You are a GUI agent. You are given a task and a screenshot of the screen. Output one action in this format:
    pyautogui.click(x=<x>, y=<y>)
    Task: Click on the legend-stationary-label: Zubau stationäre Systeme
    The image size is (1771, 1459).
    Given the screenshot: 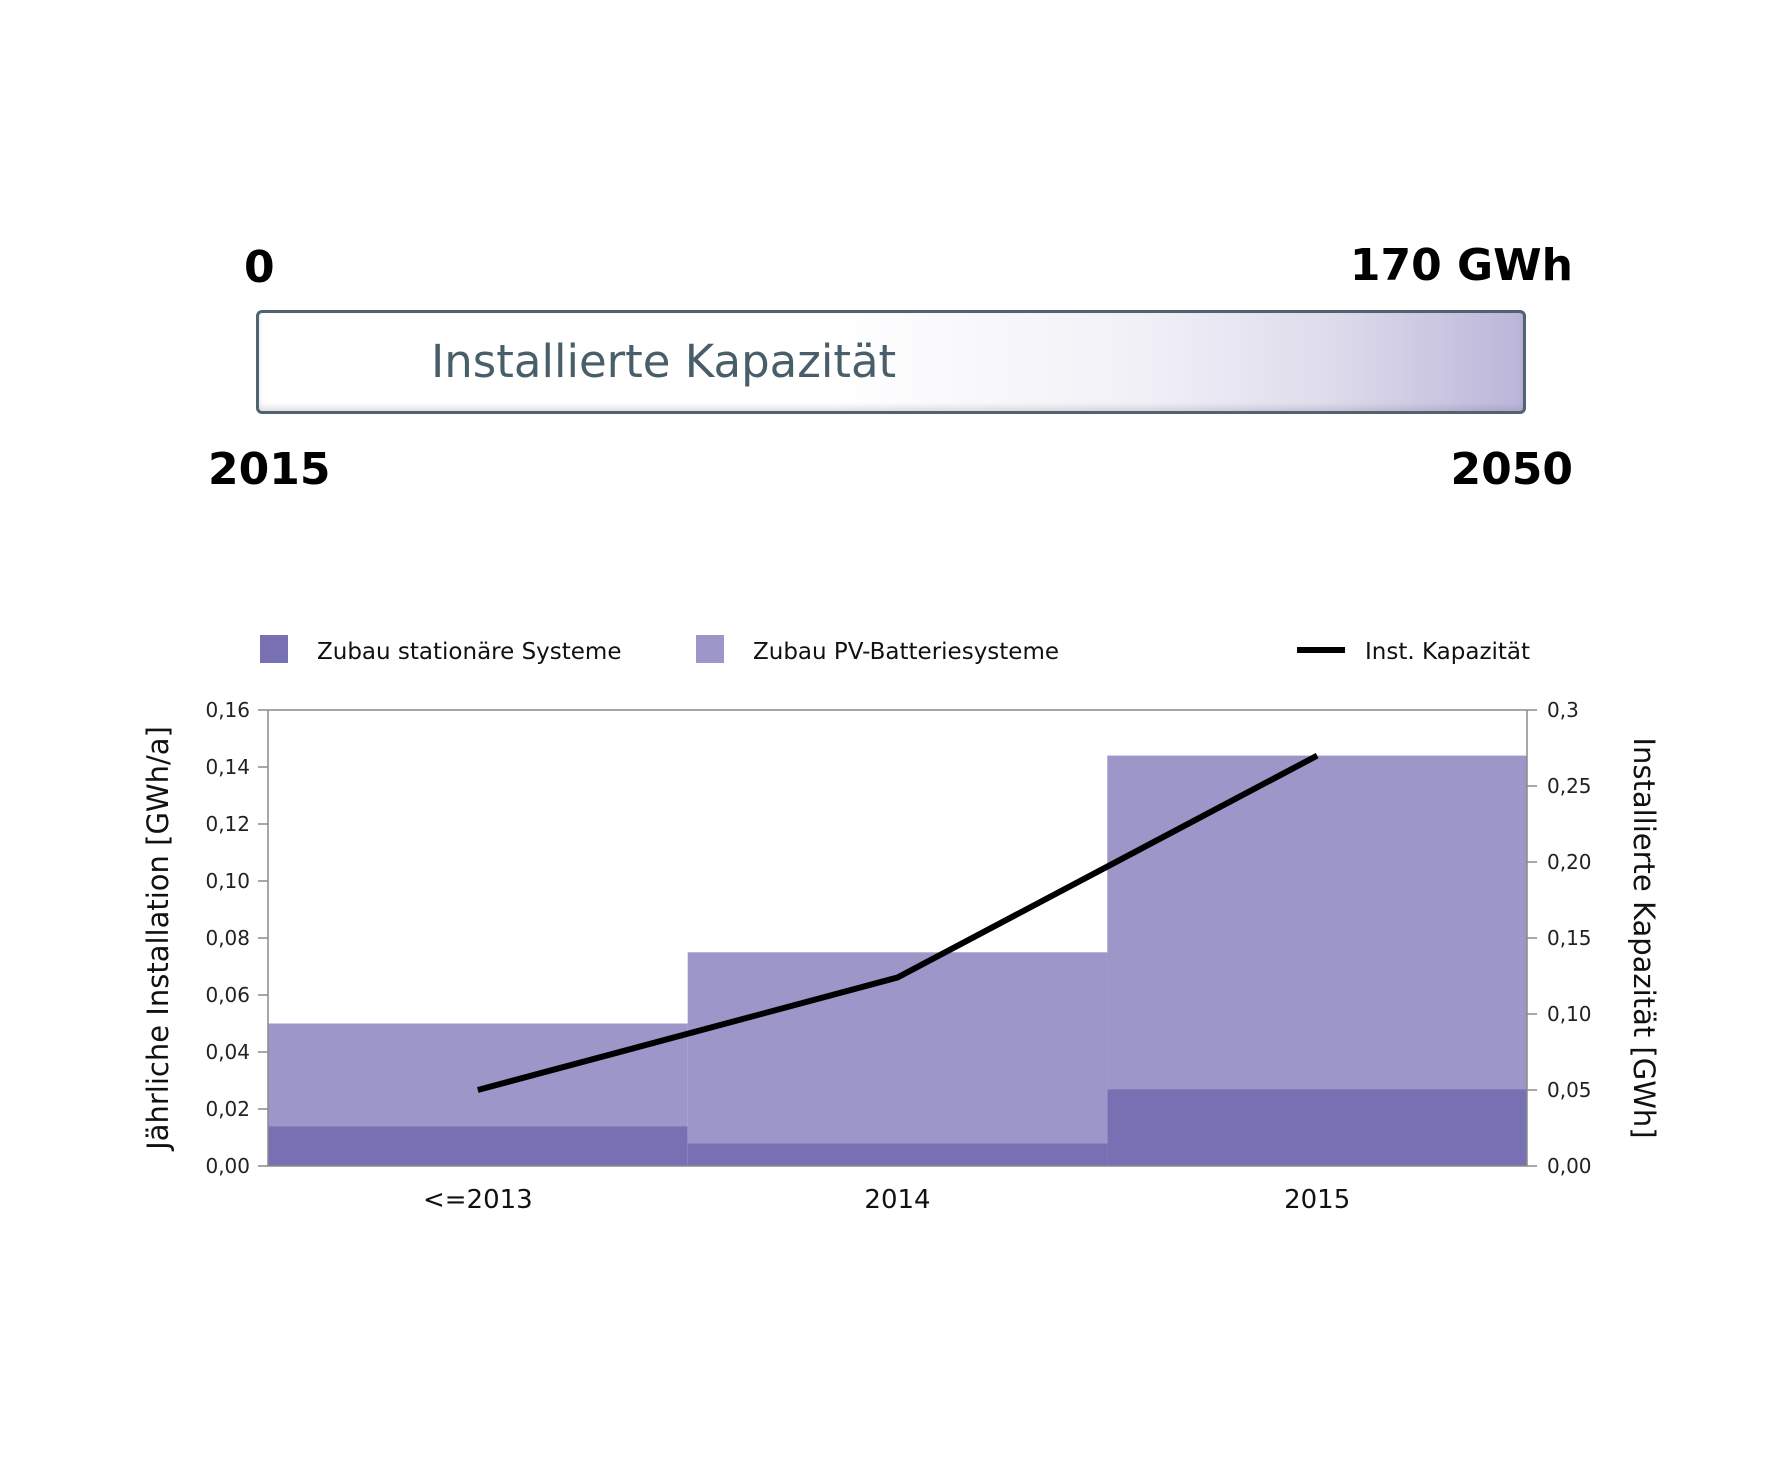 What is the action you would take?
    pyautogui.click(x=469, y=652)
    